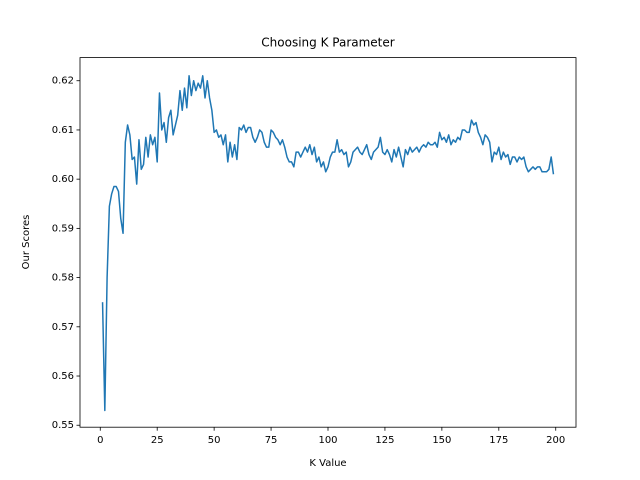  What do you see at coordinates (63, 278) in the screenshot?
I see `y-tick-label: 0.58` at bounding box center [63, 278].